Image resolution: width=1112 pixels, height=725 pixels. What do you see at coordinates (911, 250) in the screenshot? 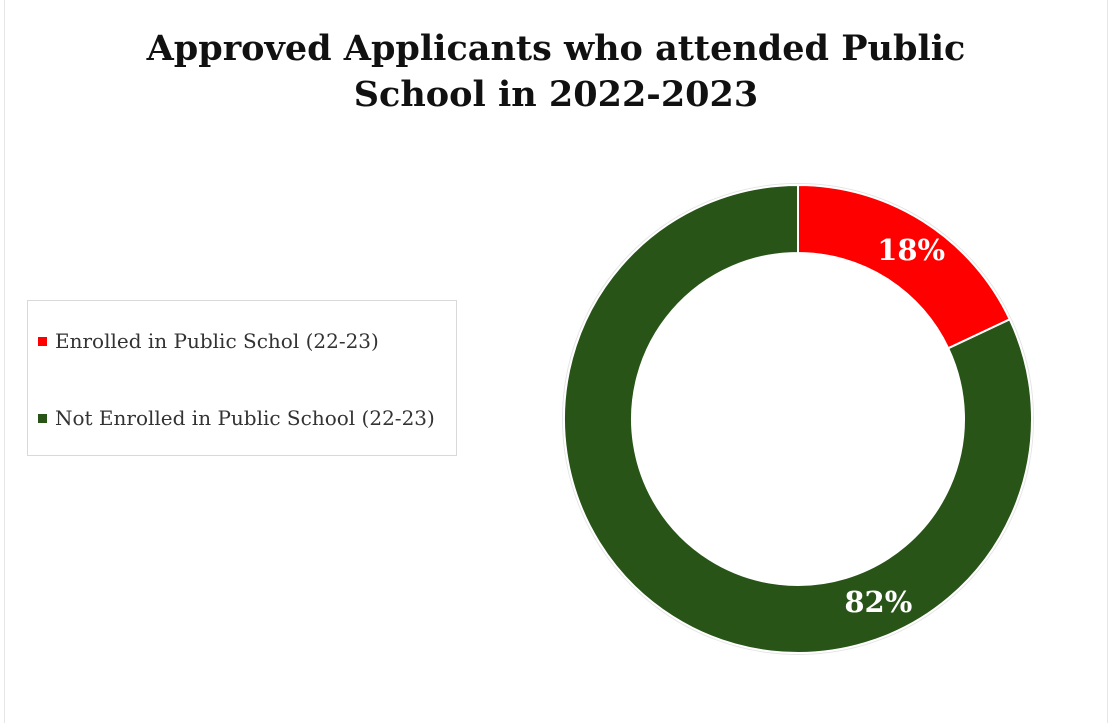
I see `data-label-enrolled: 18%` at bounding box center [911, 250].